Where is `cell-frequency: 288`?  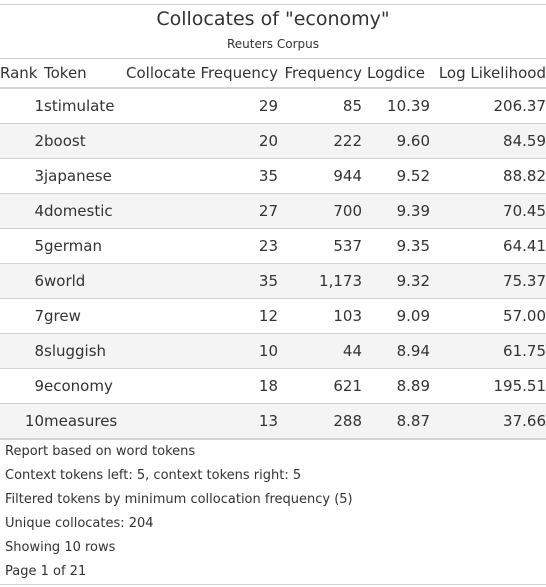
cell-frequency: 288 is located at coordinates (320, 421).